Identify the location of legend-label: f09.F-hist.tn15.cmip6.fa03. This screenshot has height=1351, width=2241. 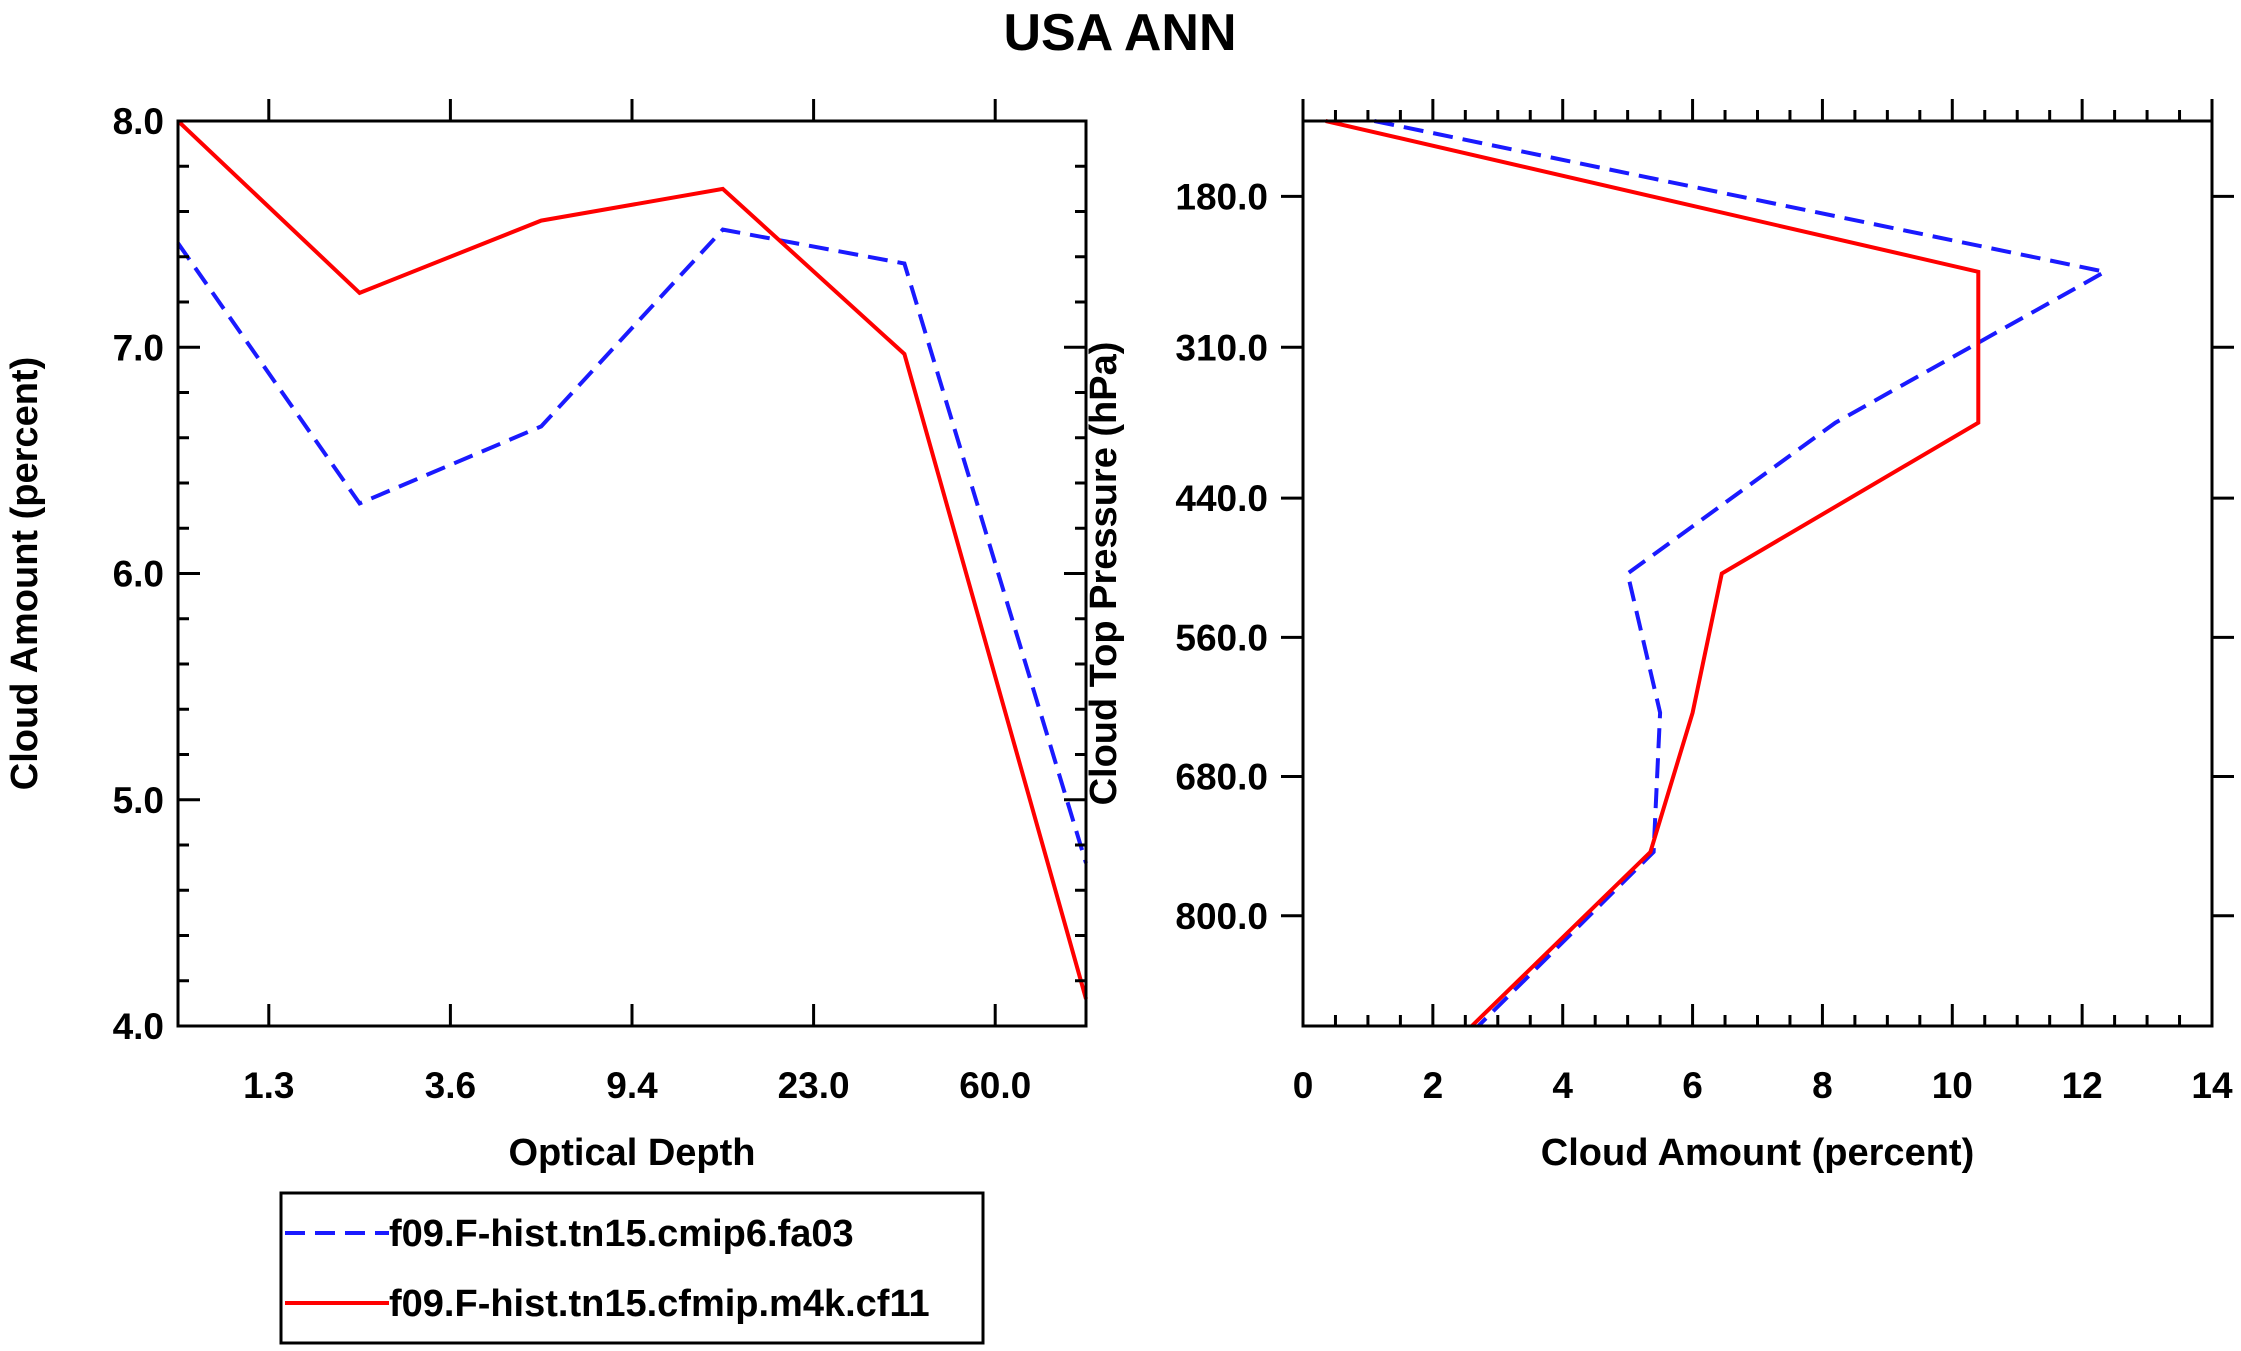
(621, 1234).